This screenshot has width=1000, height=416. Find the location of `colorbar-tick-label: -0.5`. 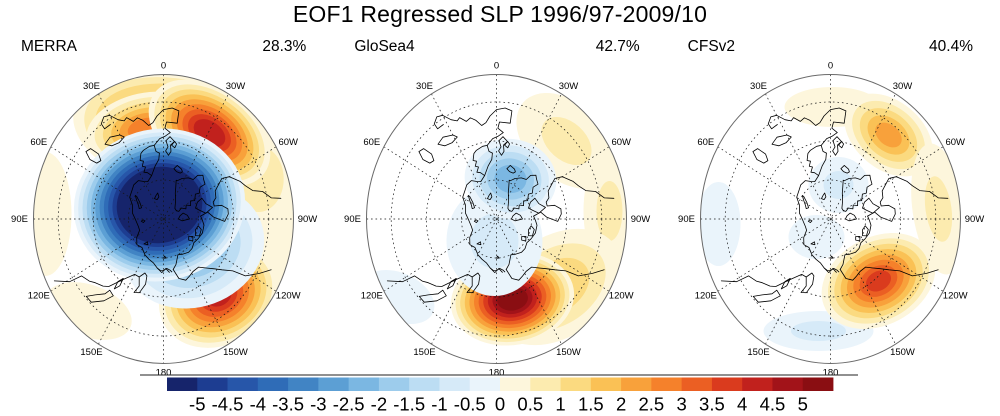

colorbar-tick-label: -0.5 is located at coordinates (470, 404).